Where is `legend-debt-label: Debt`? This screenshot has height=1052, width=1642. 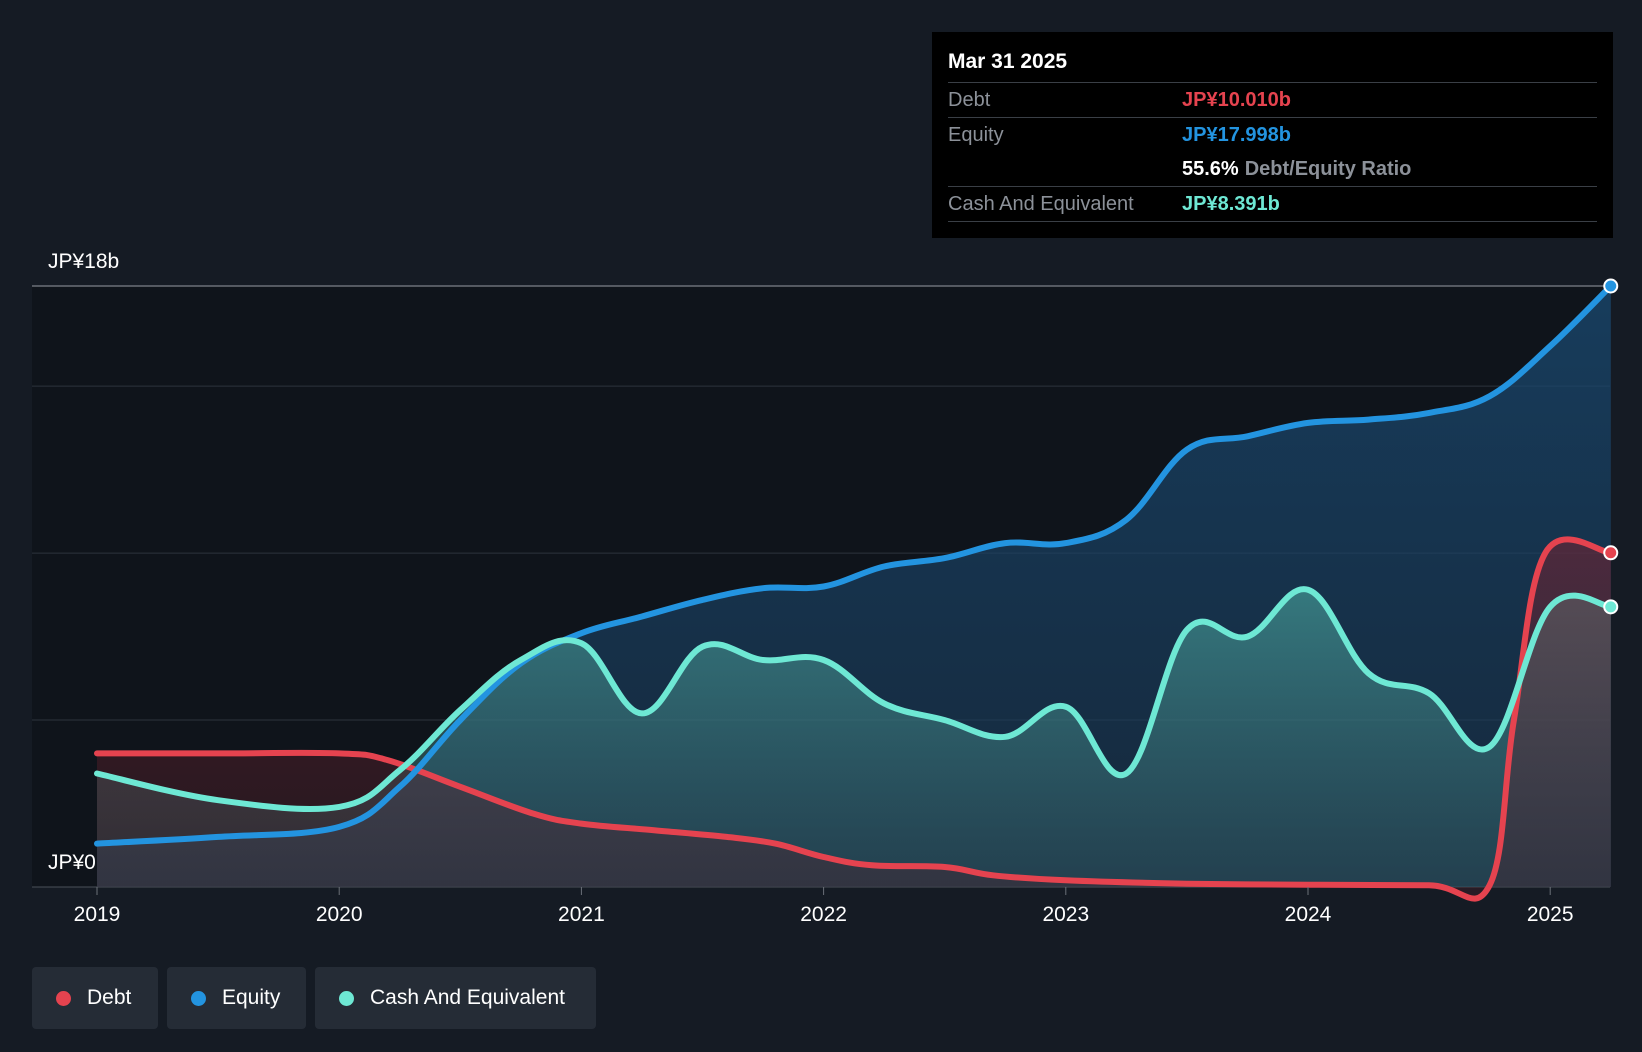 legend-debt-label: Debt is located at coordinates (109, 997).